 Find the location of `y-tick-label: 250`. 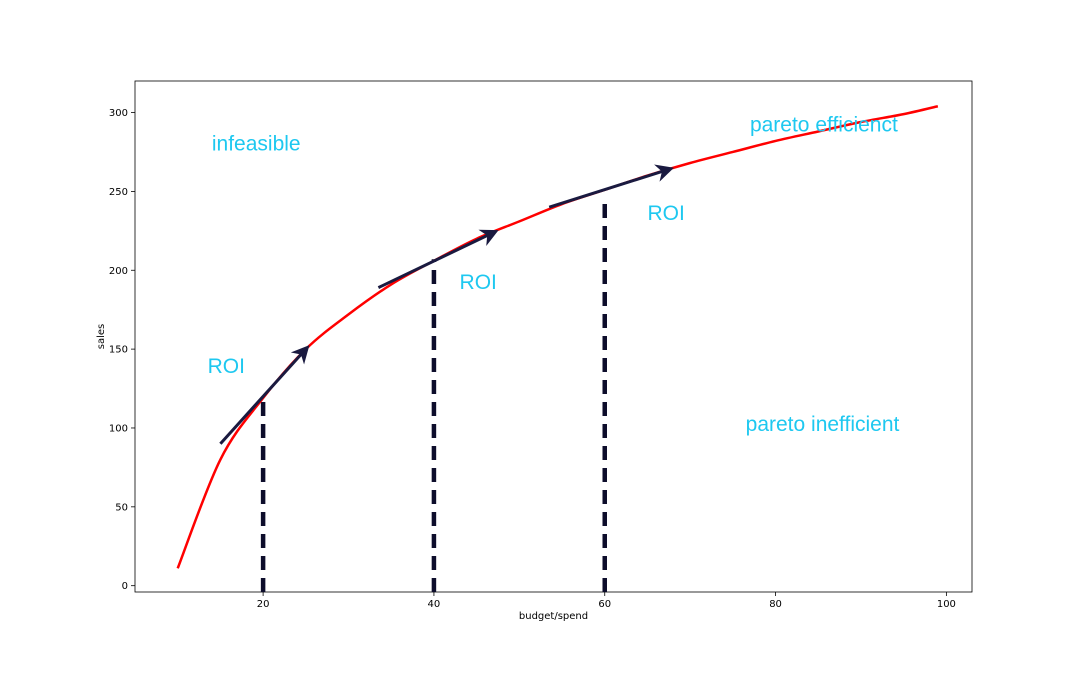

y-tick-label: 250 is located at coordinates (118, 192).